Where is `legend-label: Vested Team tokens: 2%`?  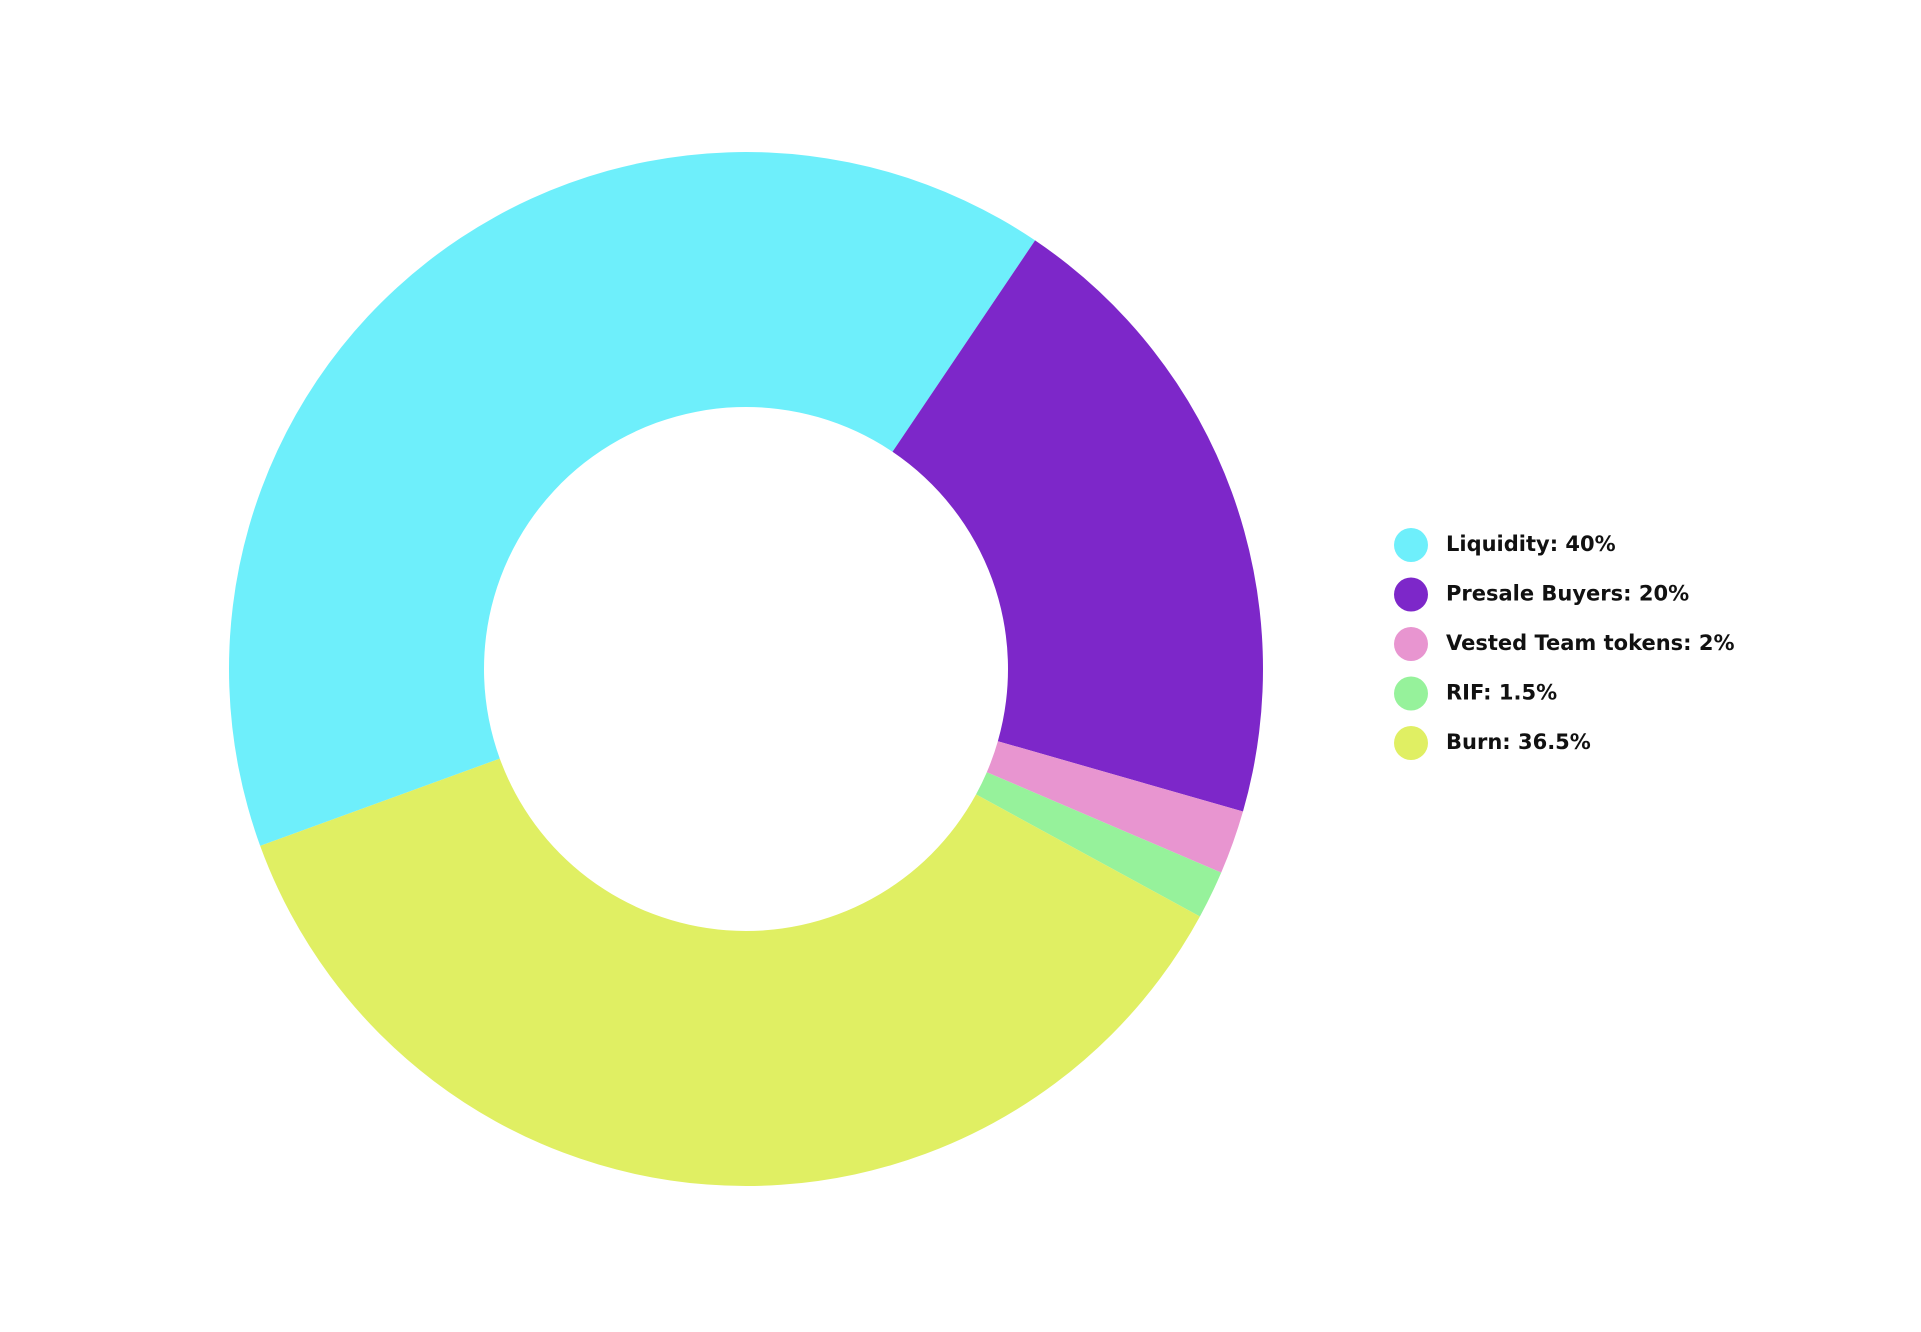
legend-label: Vested Team tokens: 2% is located at coordinates (1590, 643).